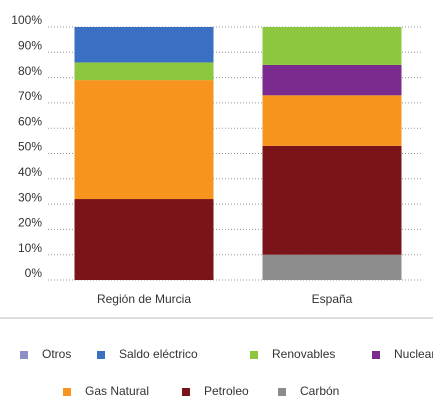 Image resolution: width=433 pixels, height=410 pixels. I want to click on legend-label: Carbón, so click(319, 391).